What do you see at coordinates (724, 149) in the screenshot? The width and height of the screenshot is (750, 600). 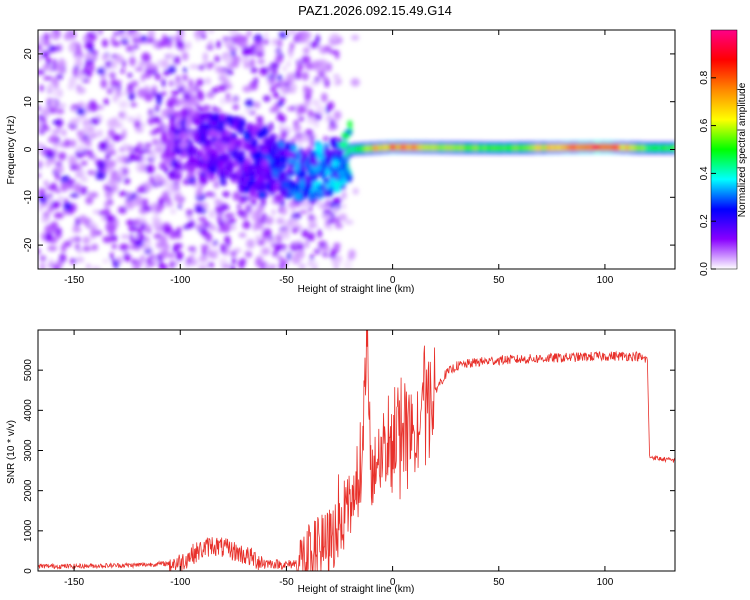 I see `colorbar-gradient` at bounding box center [724, 149].